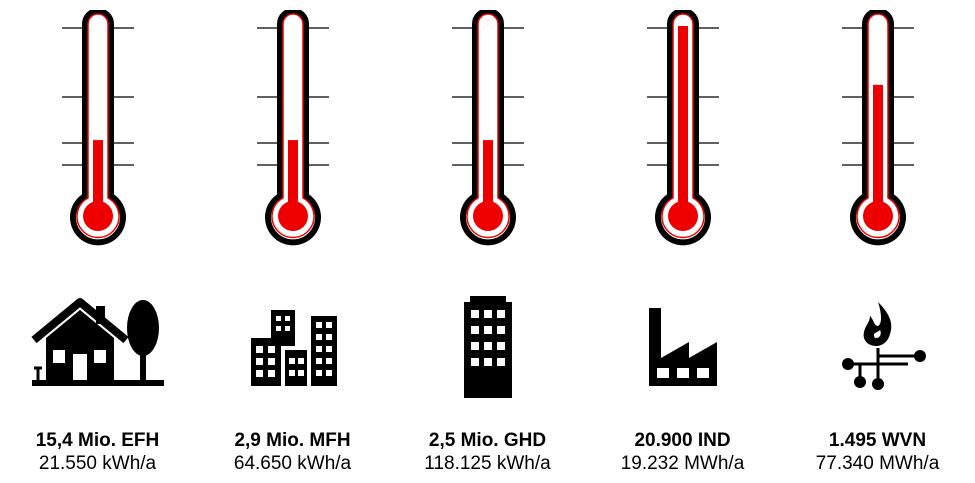  Describe the element at coordinates (682, 463) in the screenshot. I see `energy-demand: 19.232 MWh/a` at that location.